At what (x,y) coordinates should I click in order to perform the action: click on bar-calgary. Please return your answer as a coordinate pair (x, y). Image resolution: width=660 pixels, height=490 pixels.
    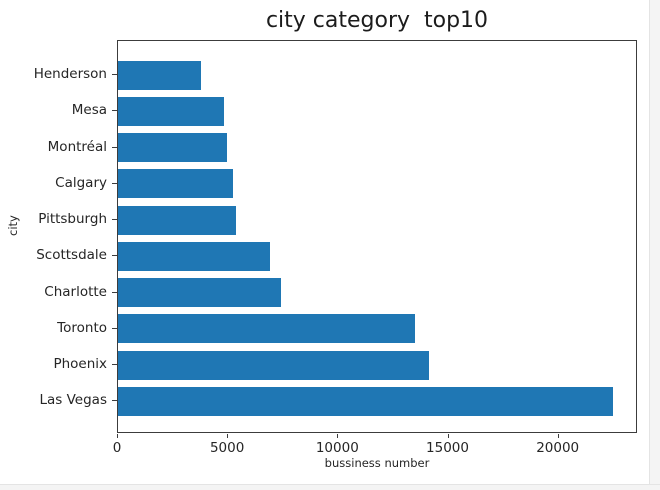
    Looking at the image, I should click on (176, 184).